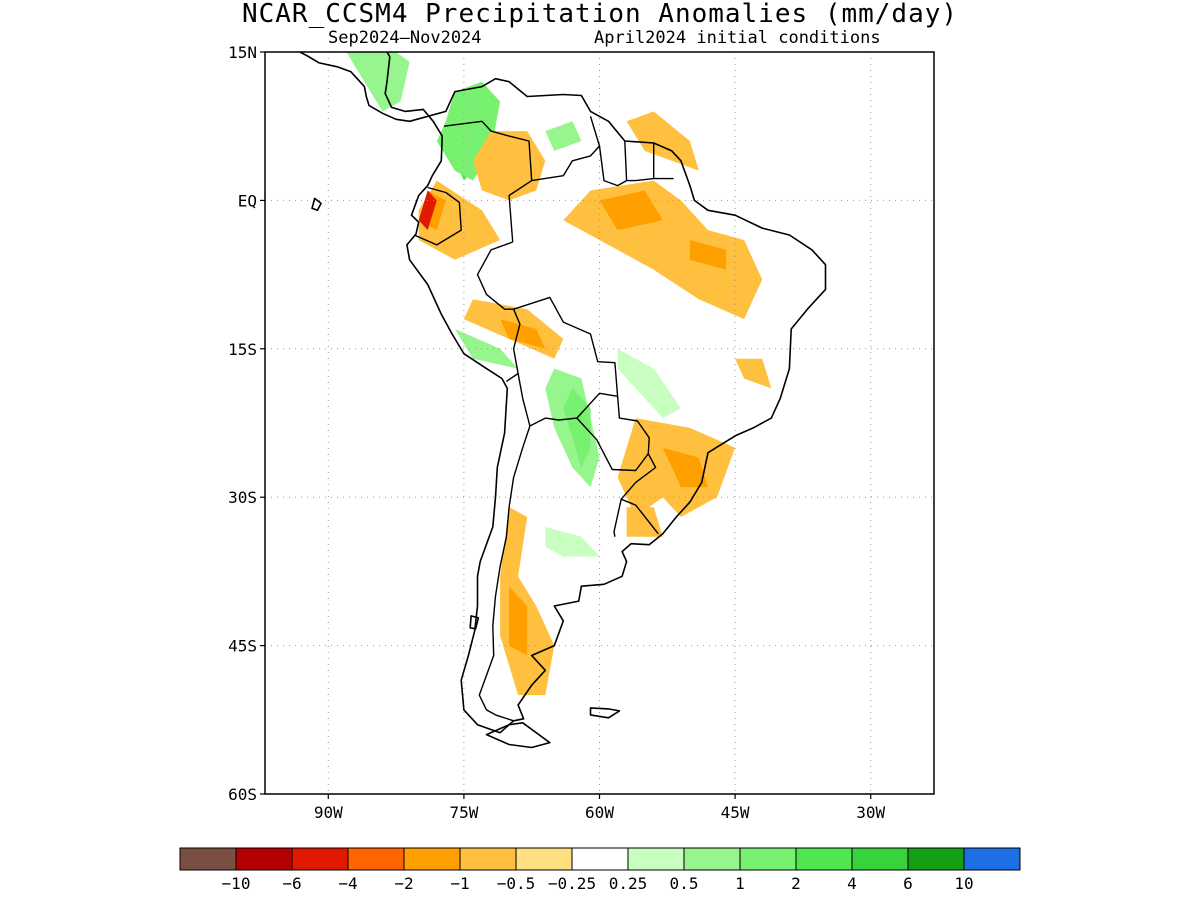  I want to click on colorbar-tick-label: 4, so click(852, 883).